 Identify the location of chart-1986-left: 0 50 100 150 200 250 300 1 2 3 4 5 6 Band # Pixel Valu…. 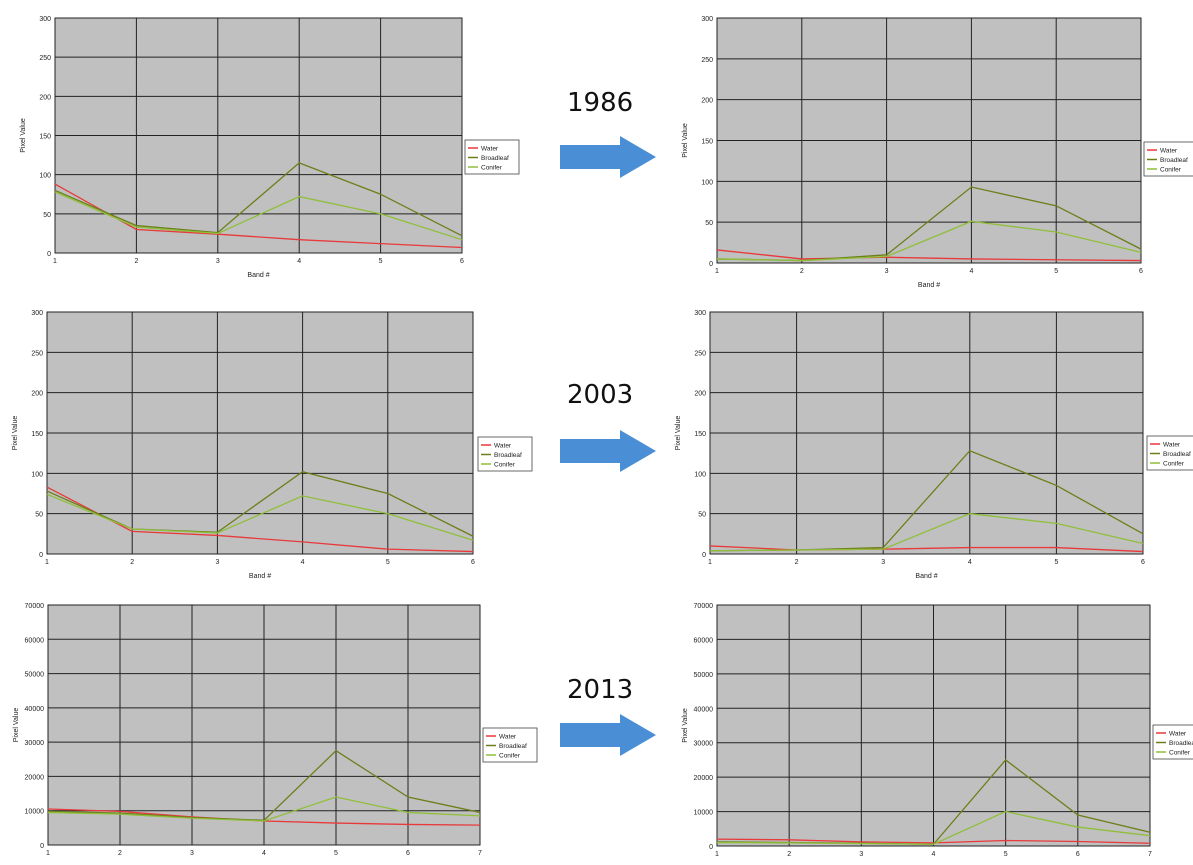
(270, 147).